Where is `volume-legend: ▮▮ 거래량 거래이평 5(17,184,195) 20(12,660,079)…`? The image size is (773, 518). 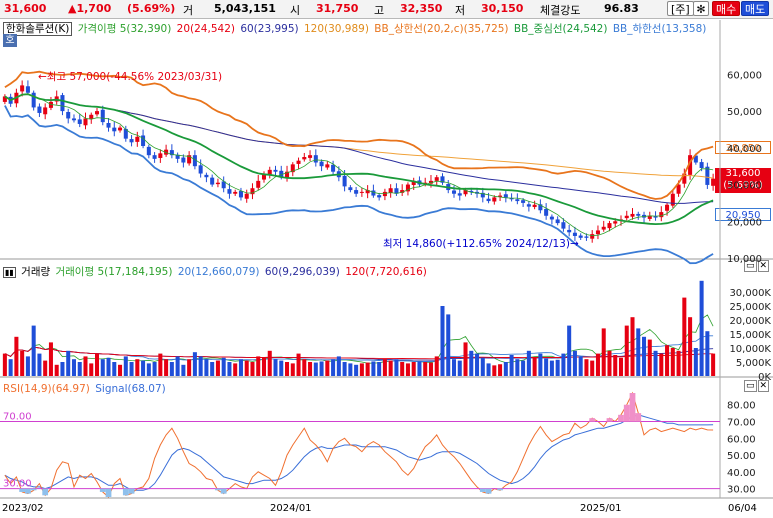
volume-legend: ▮▮ 거래량 거래이평 5(17,184,195) 20(12,660,079)… is located at coordinates (216, 271).